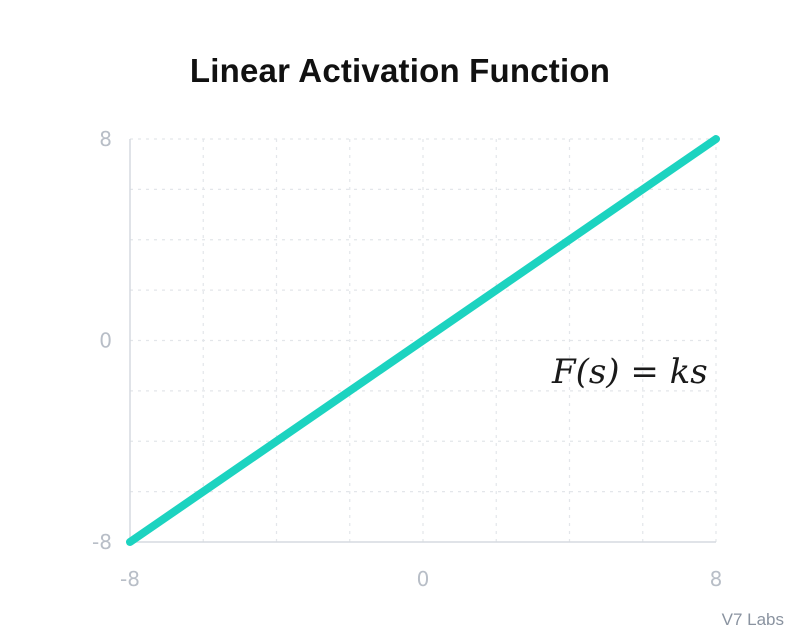 This screenshot has height=640, width=800. I want to click on chart-title: Linear Activation Function, so click(400, 70).